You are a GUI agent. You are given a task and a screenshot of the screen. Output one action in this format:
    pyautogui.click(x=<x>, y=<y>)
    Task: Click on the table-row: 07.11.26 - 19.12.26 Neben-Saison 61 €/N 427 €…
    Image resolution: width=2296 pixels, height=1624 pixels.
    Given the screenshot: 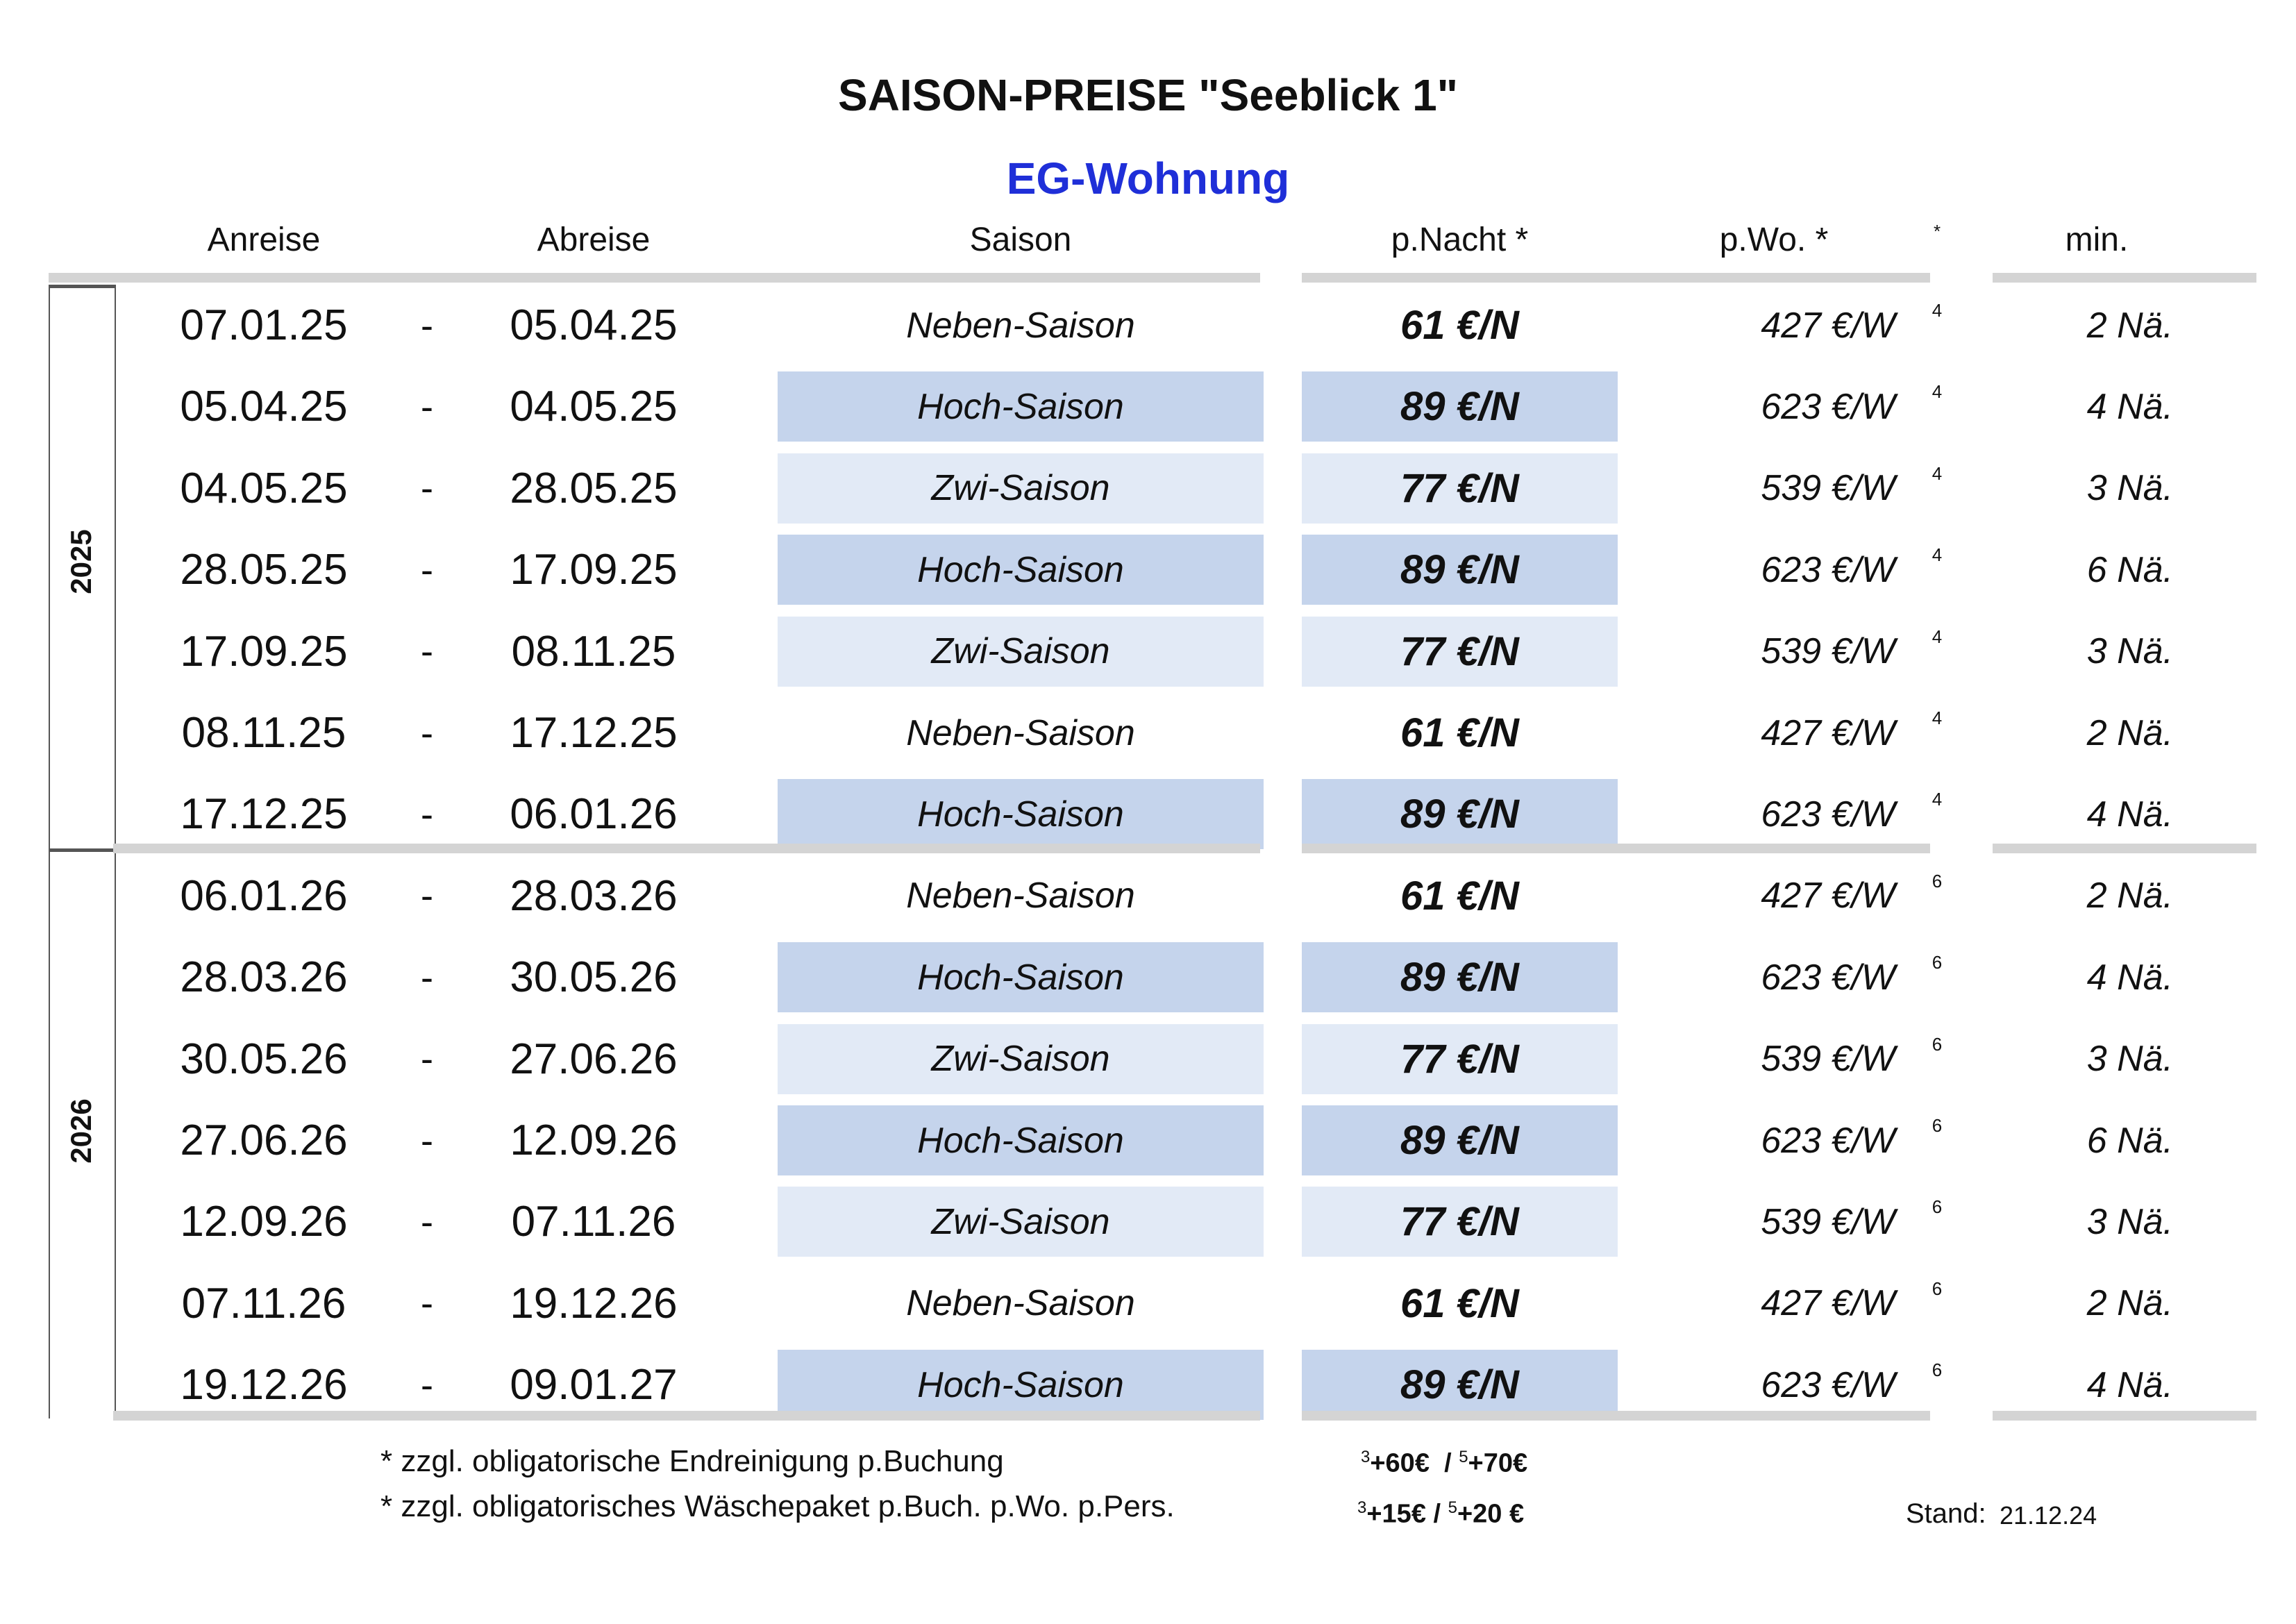 What is the action you would take?
    pyautogui.click(x=1148, y=1304)
    